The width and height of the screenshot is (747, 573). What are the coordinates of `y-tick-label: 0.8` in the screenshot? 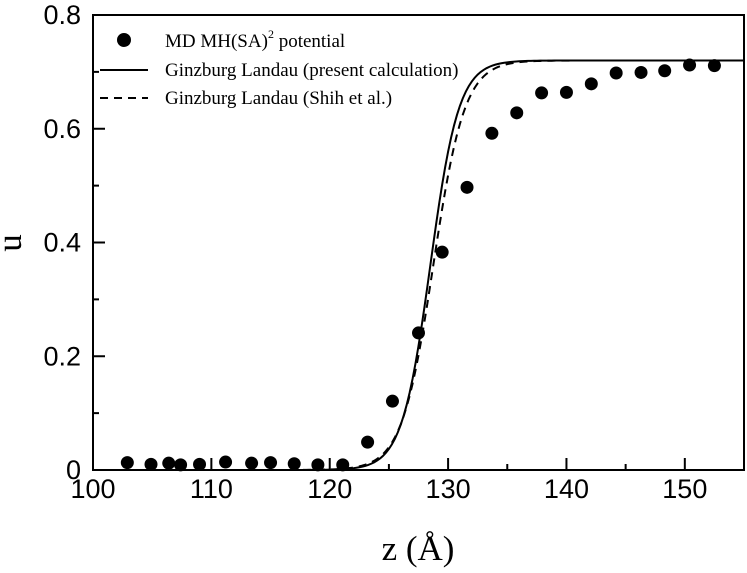 It's located at (62, 15).